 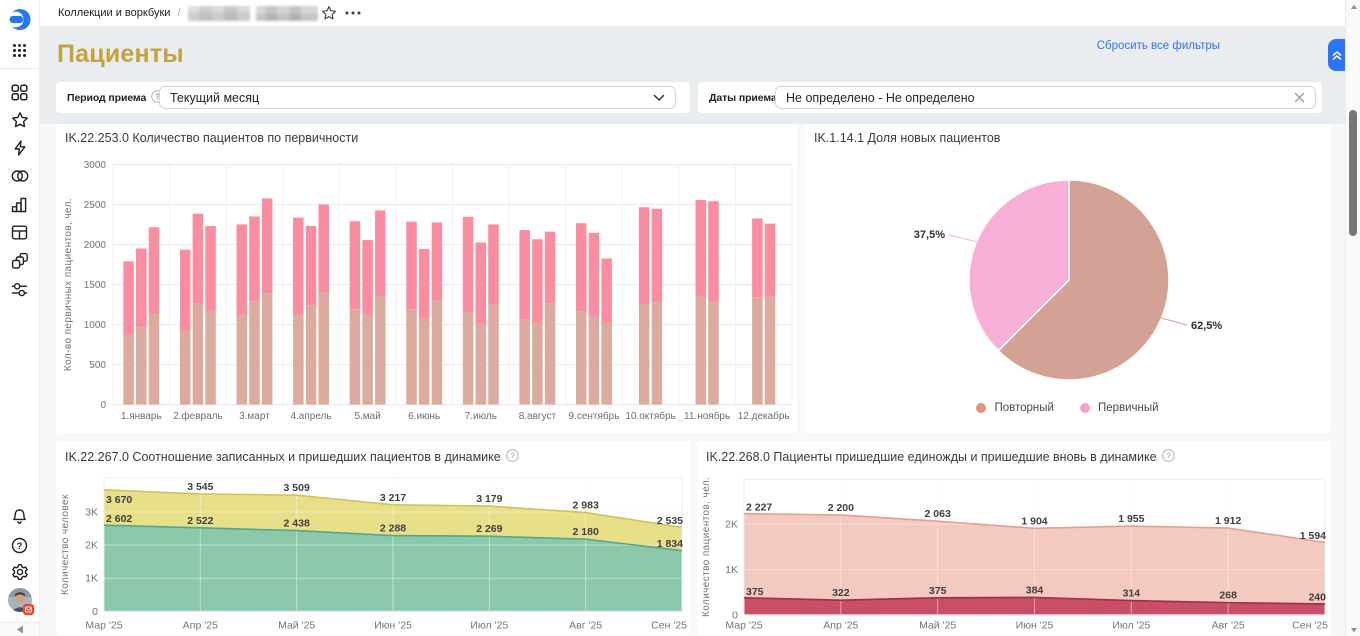 What do you see at coordinates (329, 13) in the screenshot?
I see `star-icon` at bounding box center [329, 13].